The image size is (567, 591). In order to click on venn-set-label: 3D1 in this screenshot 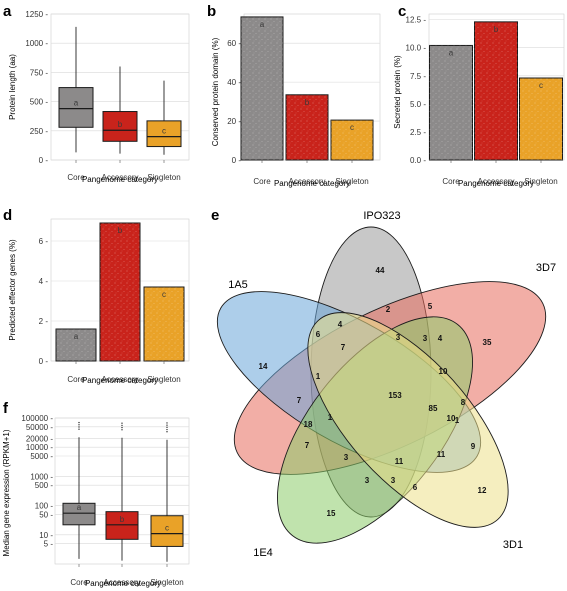, I will do `click(513, 545)`.